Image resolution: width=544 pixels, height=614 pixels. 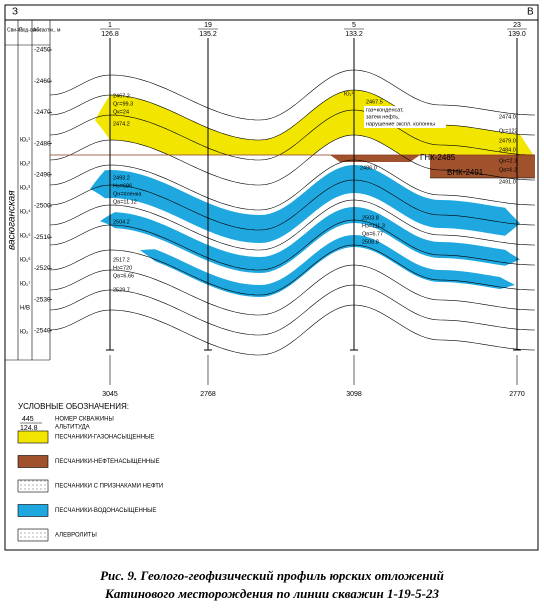 What do you see at coordinates (104, 438) in the screenshot?
I see `legend-label: ПЕСЧАНИКИ-ГАЗОНАСЫЩЕННЫЕ` at bounding box center [104, 438].